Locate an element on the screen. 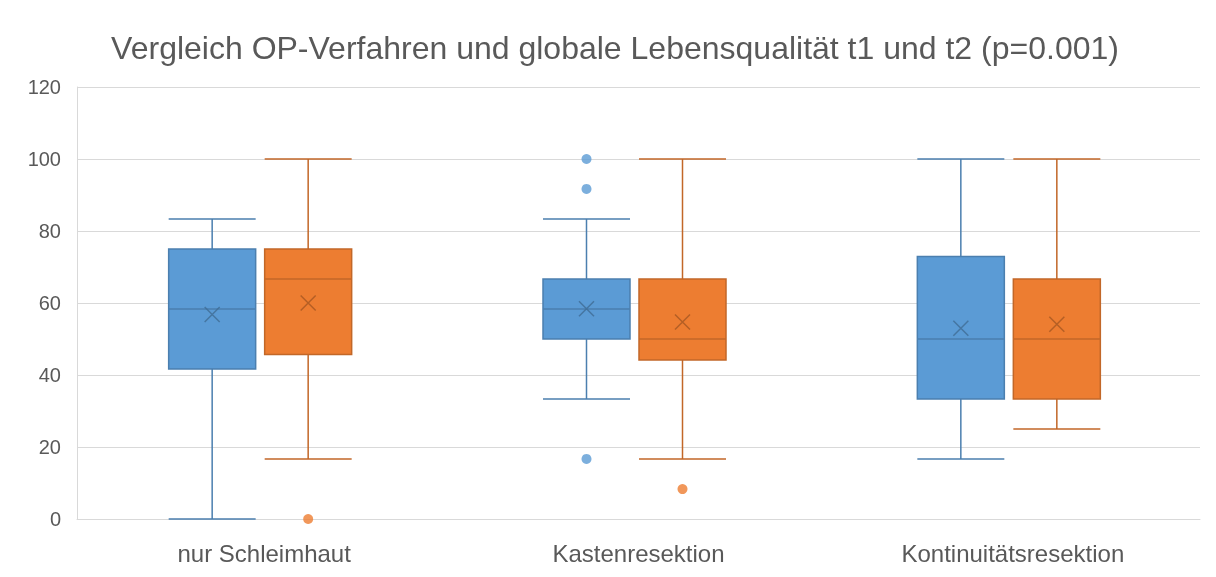  y-tick-label: 100 is located at coordinates (44, 159).